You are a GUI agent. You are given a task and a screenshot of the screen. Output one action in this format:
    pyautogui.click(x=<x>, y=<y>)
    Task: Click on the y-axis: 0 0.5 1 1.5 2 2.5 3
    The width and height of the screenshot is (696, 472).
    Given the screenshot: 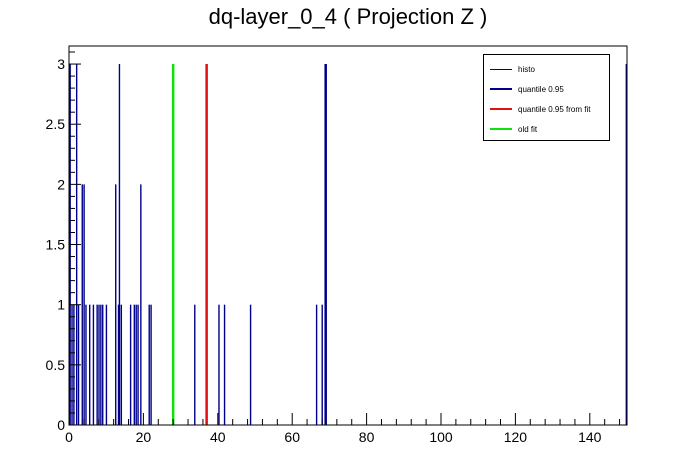 What is the action you would take?
    pyautogui.click(x=63, y=242)
    